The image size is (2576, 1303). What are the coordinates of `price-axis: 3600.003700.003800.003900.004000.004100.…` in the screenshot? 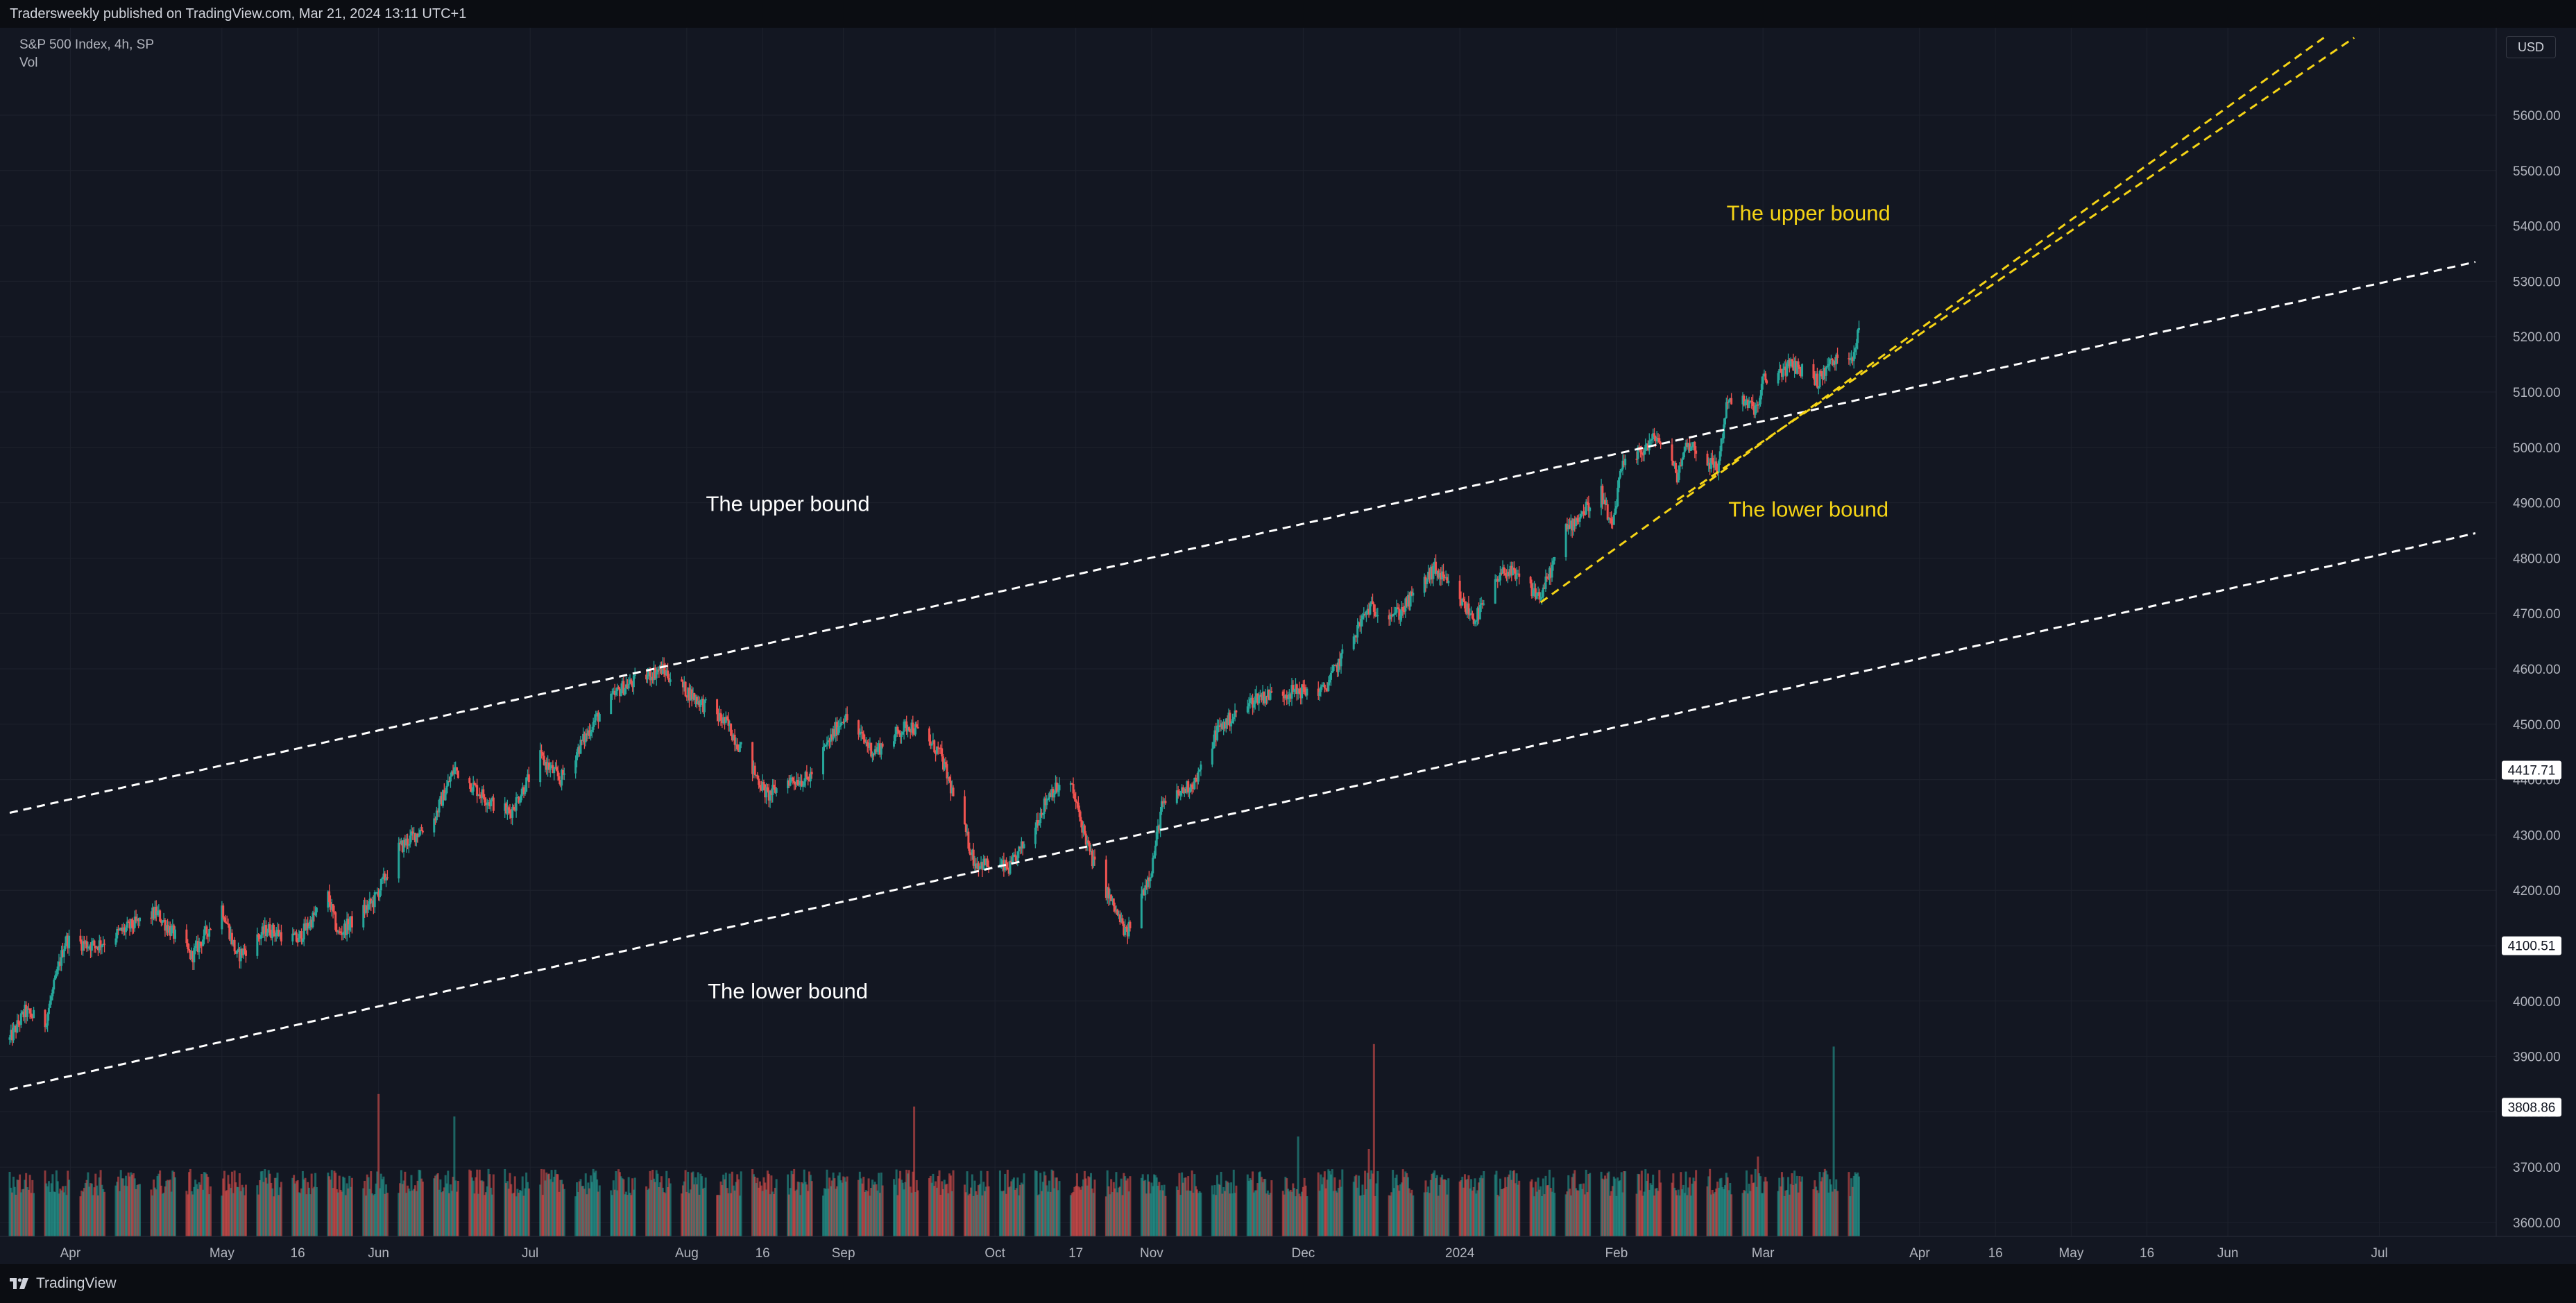 It's located at (2537, 670).